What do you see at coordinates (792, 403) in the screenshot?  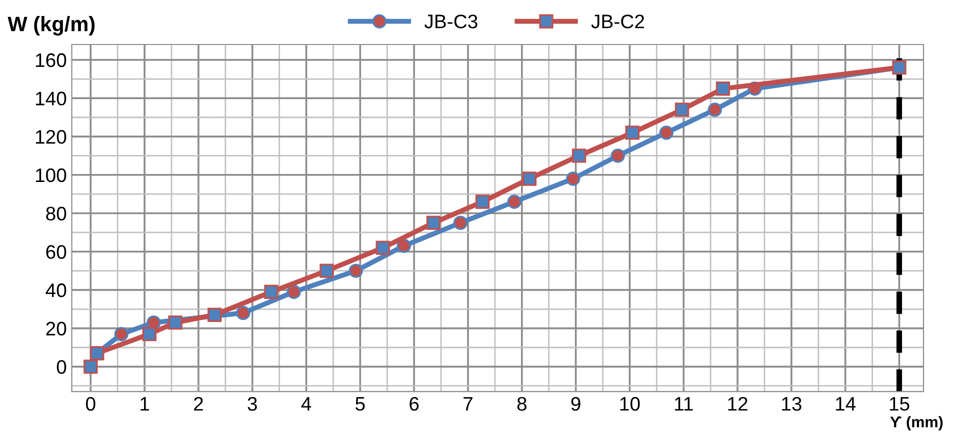 I see `x-tick-label: 13` at bounding box center [792, 403].